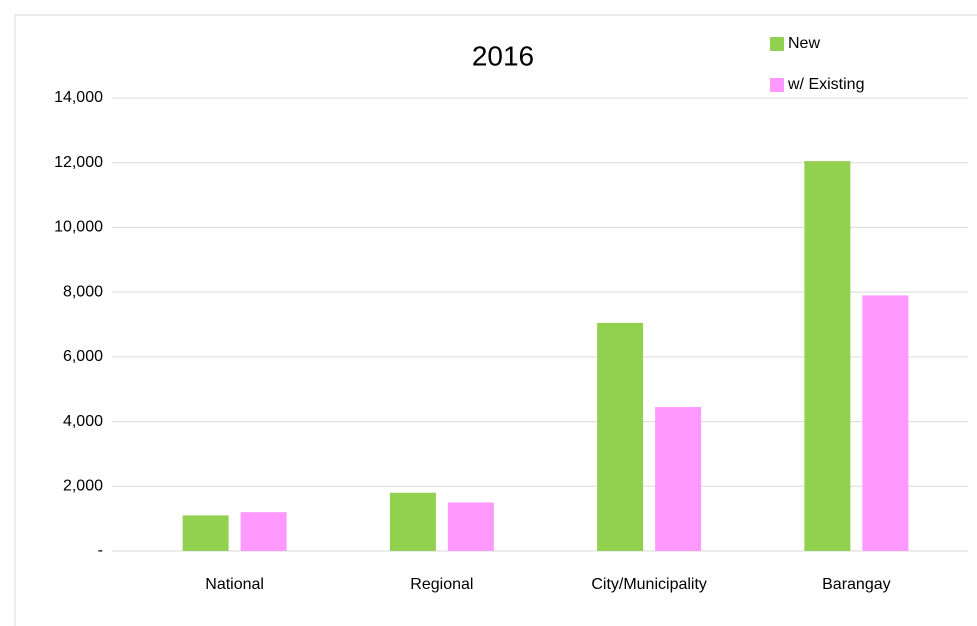 The height and width of the screenshot is (626, 977). I want to click on y-tick-label: 12,000, so click(78, 162).